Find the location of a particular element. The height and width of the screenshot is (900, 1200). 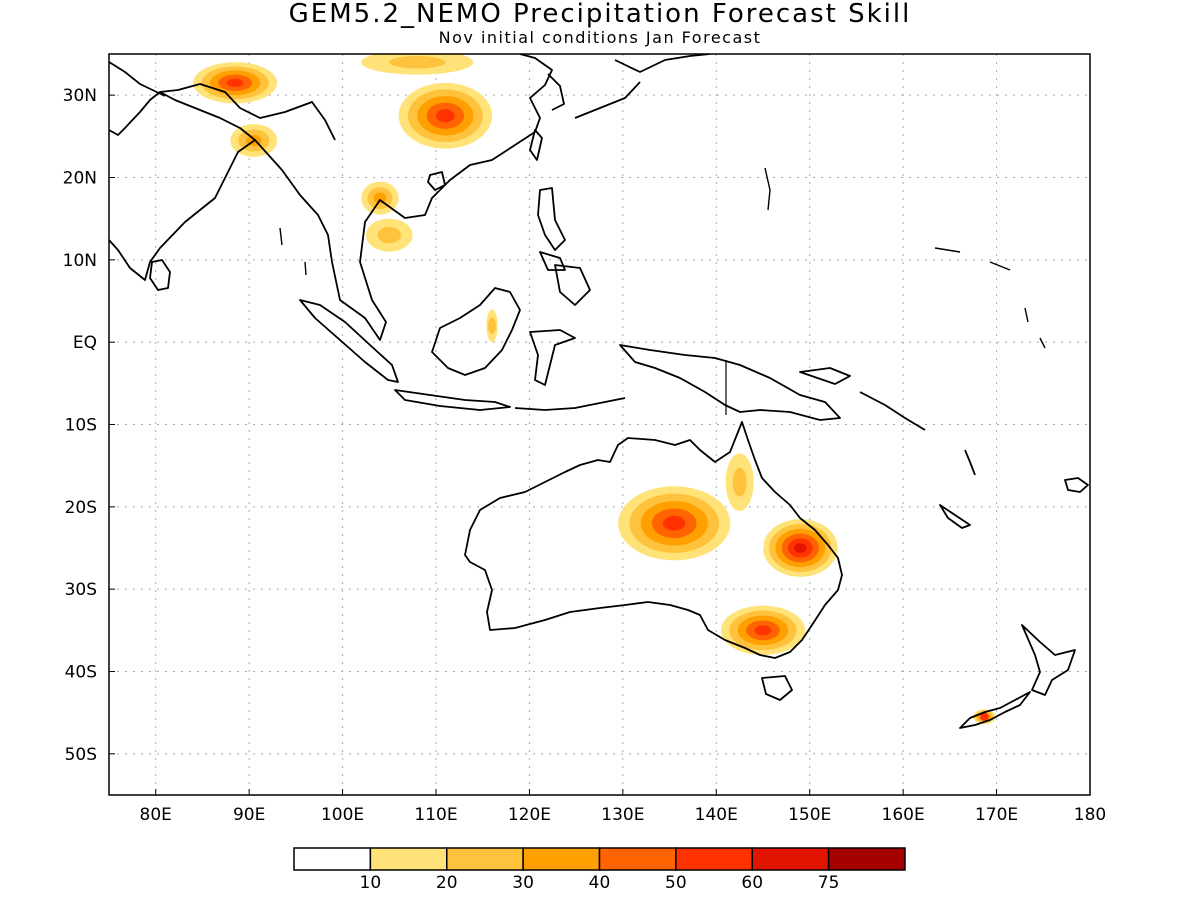

skill-patch-queensland is located at coordinates (800, 548).